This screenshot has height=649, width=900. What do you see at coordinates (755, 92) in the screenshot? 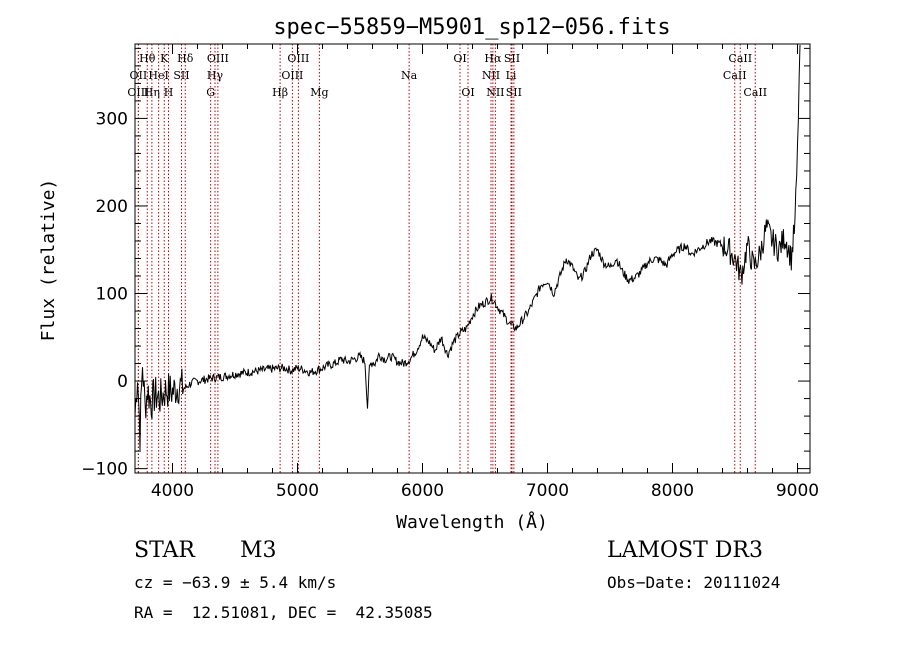
I see `emission-line-label-27: CaII` at bounding box center [755, 92].